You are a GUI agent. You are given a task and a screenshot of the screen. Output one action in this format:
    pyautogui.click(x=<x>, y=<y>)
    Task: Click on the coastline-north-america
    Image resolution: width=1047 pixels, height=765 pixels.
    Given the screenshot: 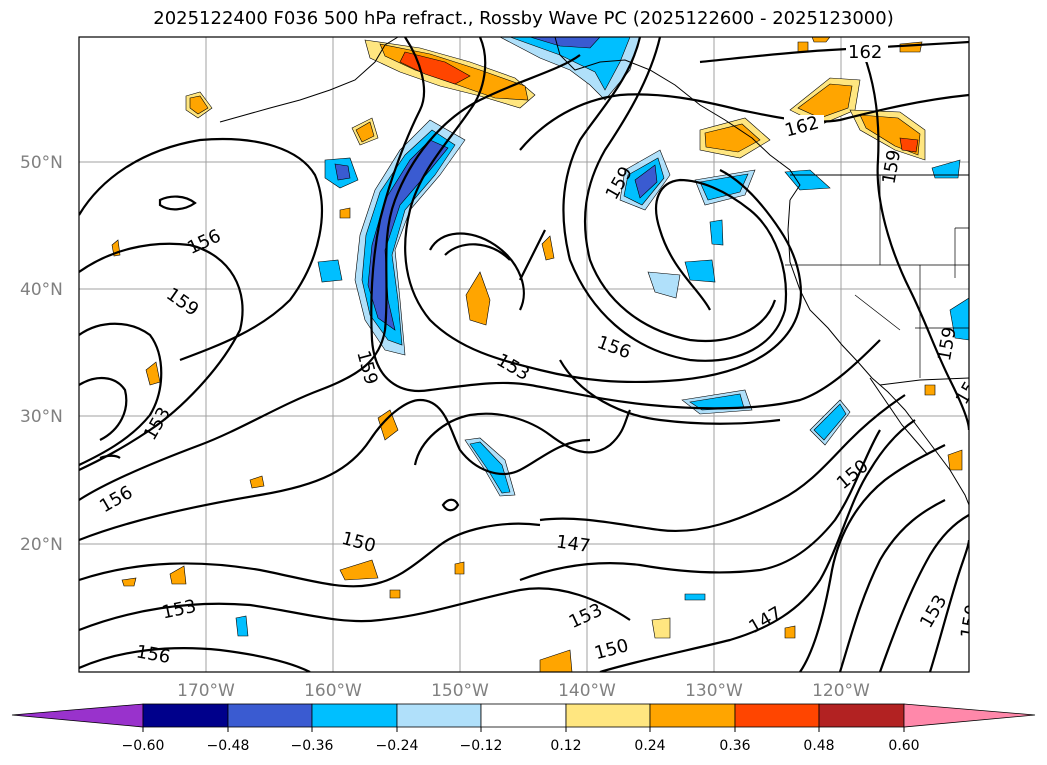 What is the action you would take?
    pyautogui.click(x=878, y=352)
    